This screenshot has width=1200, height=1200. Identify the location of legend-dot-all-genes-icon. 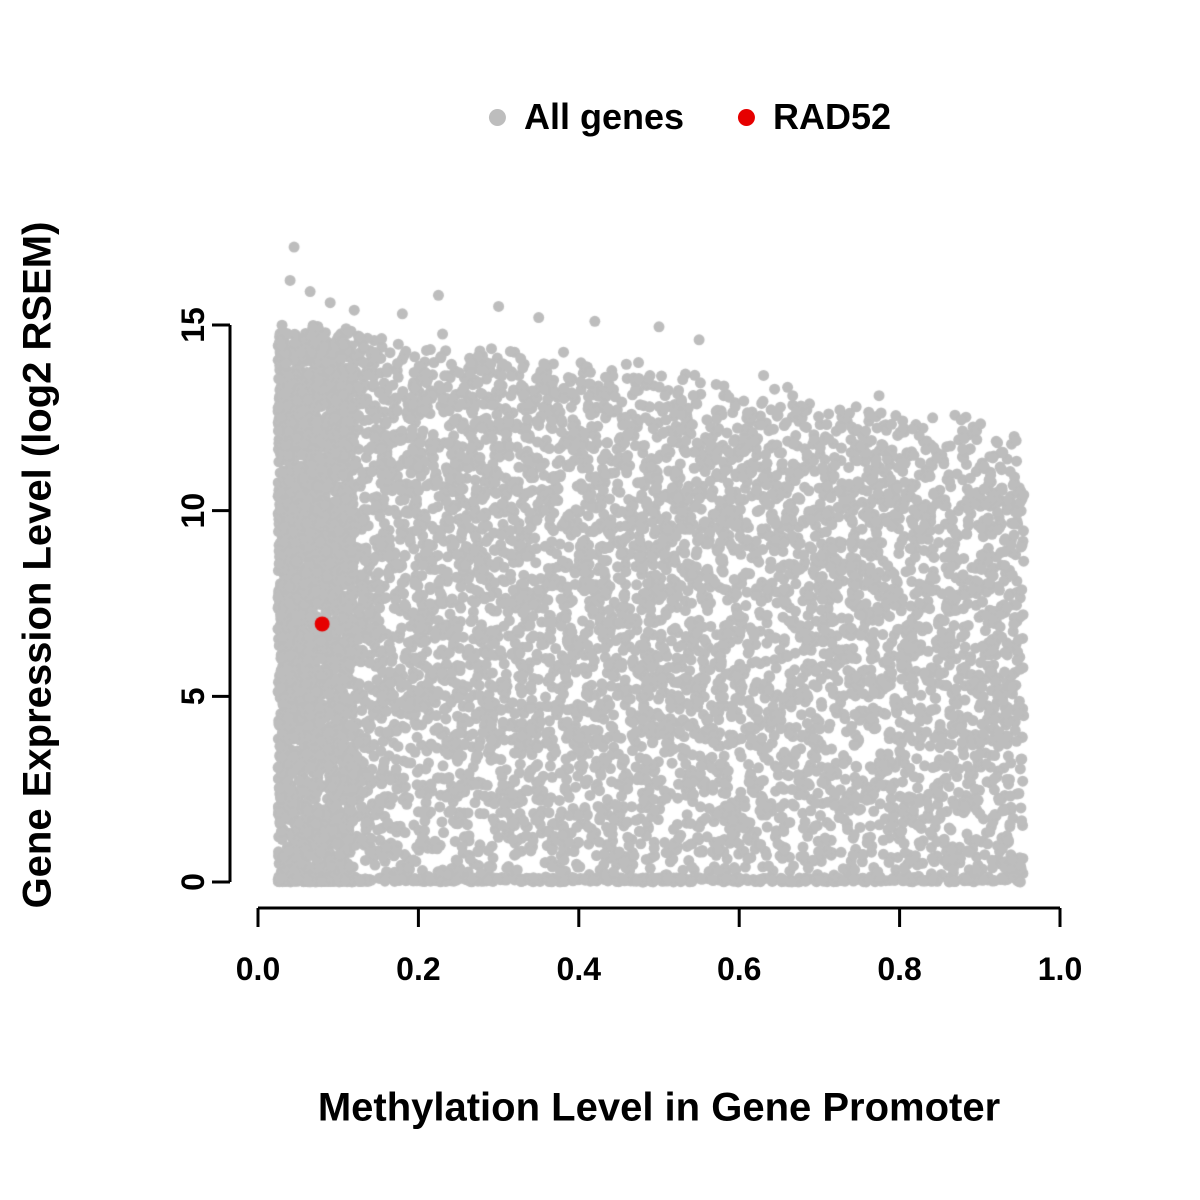
(497, 117).